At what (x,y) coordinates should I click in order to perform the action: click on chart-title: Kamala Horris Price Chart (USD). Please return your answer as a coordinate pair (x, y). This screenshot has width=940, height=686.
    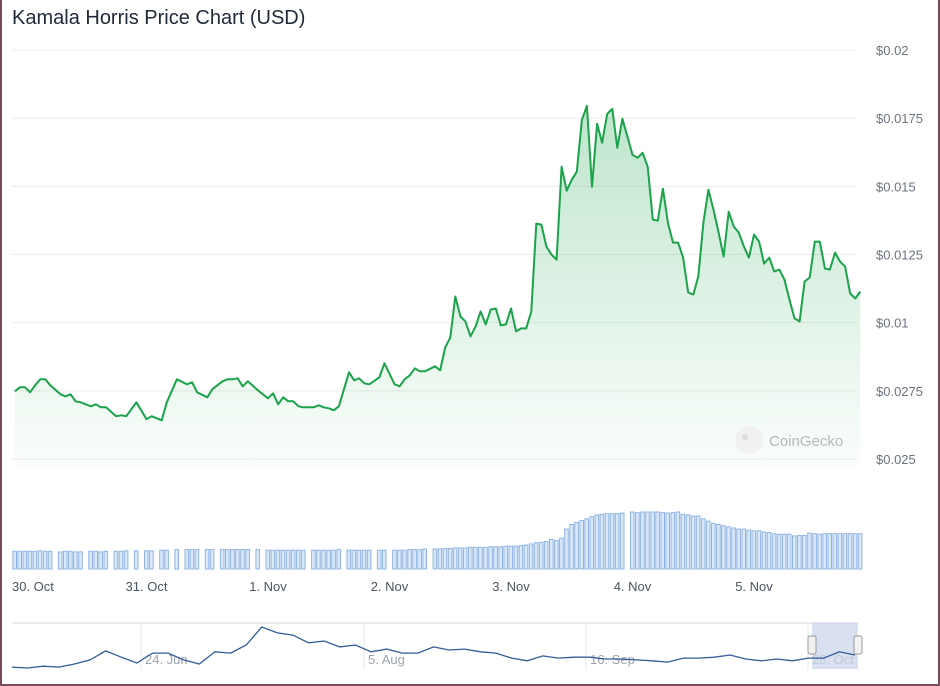
    Looking at the image, I should click on (159, 18).